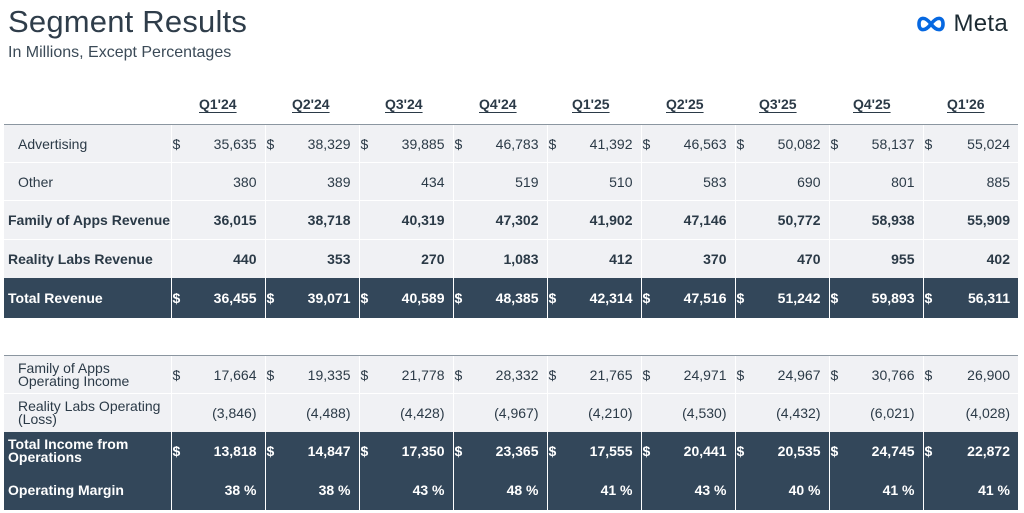  What do you see at coordinates (790, 374) in the screenshot?
I see `table-cell: 24,967` at bounding box center [790, 374].